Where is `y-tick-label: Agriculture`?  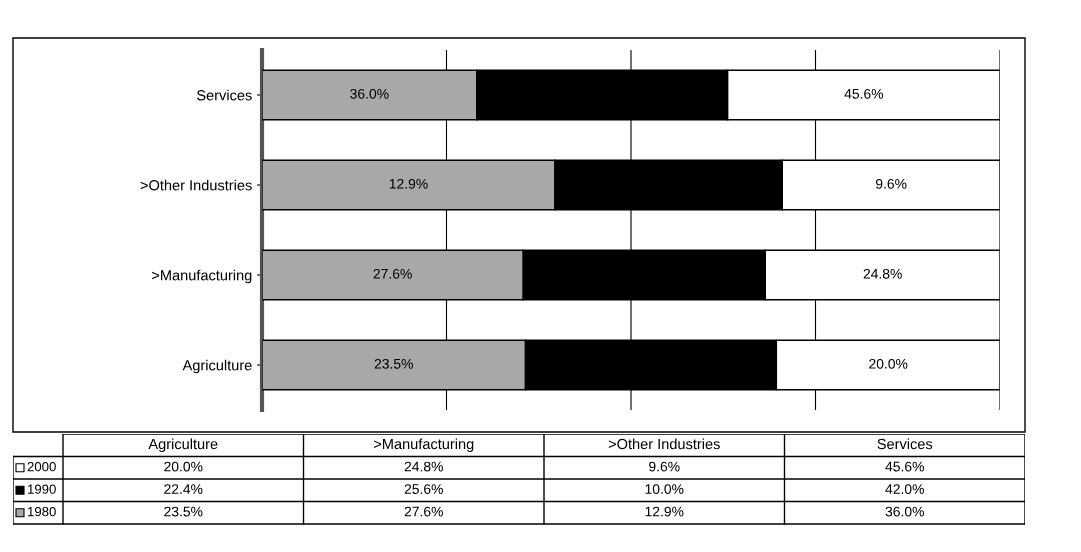
y-tick-label: Agriculture is located at coordinates (217, 366).